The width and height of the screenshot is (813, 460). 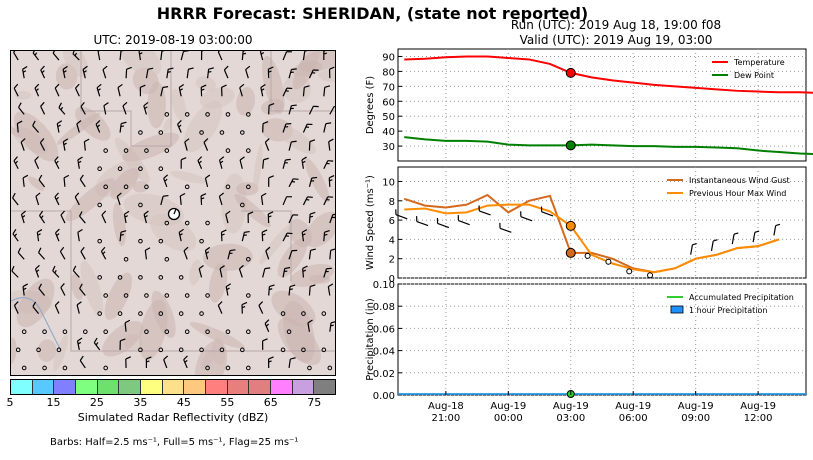 What do you see at coordinates (183, 402) in the screenshot?
I see `colorbar-tick-label: 45` at bounding box center [183, 402].